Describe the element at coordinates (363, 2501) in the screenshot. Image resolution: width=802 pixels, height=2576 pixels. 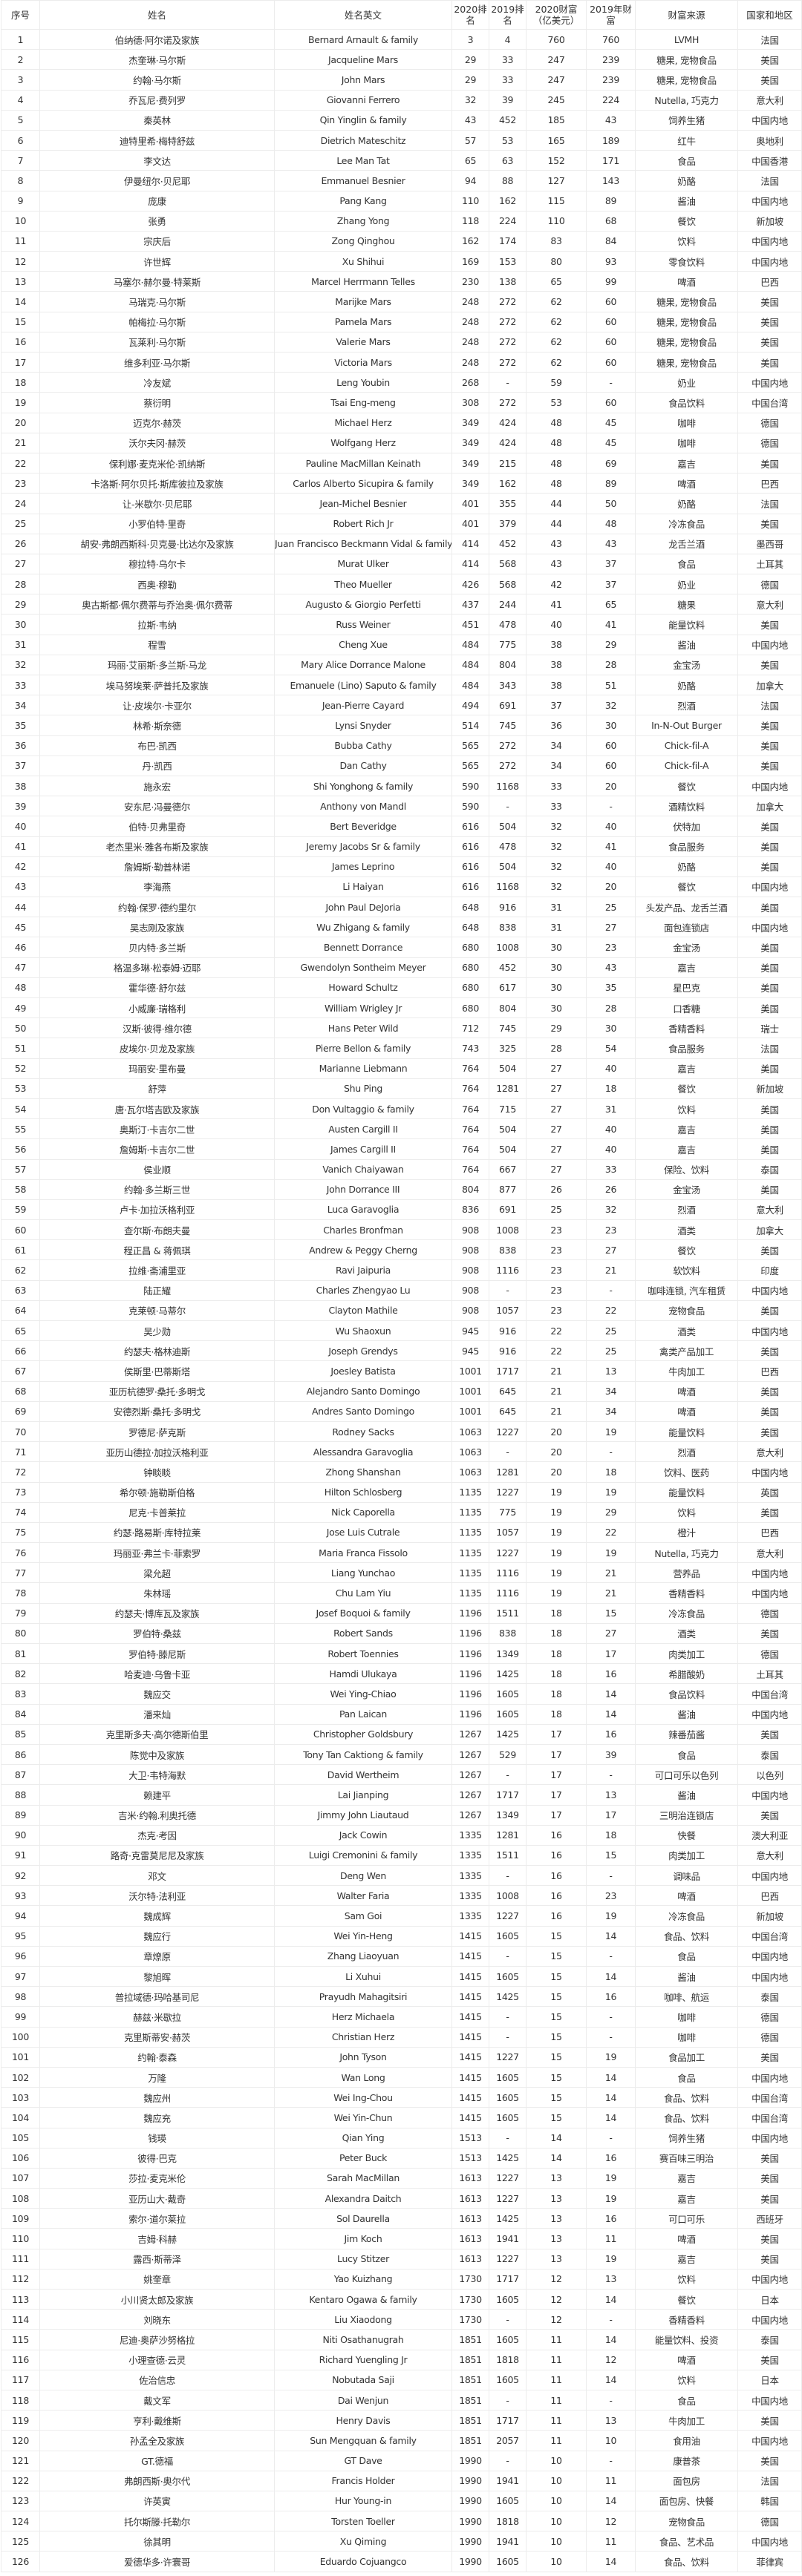
I see `cell-name-en: Hur Young-in` at that location.